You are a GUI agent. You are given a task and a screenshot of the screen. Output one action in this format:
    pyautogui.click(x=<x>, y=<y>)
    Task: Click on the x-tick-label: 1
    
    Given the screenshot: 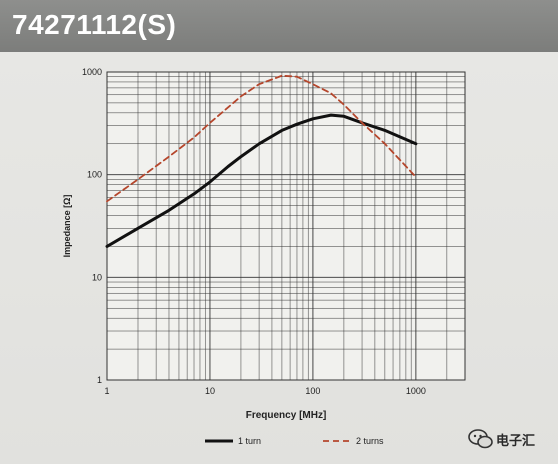 What is the action you would take?
    pyautogui.click(x=106, y=391)
    